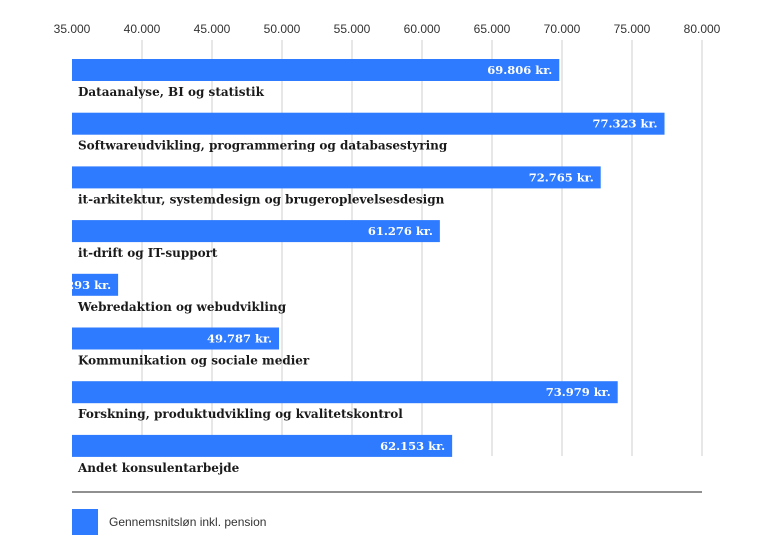 This screenshot has width=760, height=546. Describe the element at coordinates (182, 307) in the screenshot. I see `category-label: Webredaktion og webudvikling` at that location.